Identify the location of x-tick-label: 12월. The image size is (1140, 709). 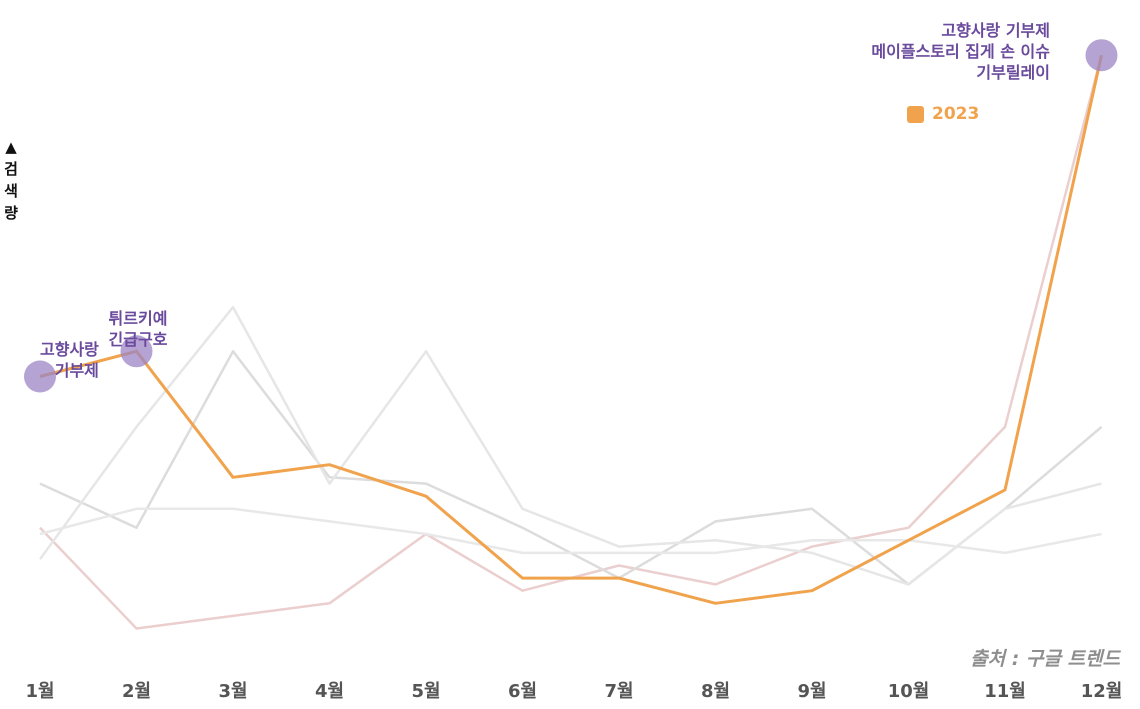
(1102, 691).